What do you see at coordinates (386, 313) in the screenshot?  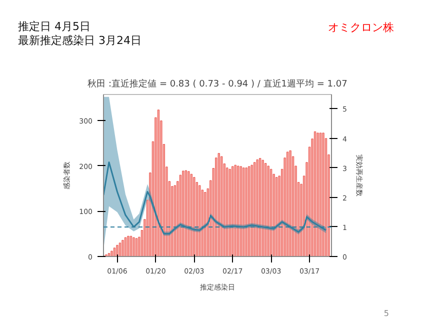 I see `text: 5` at bounding box center [386, 313].